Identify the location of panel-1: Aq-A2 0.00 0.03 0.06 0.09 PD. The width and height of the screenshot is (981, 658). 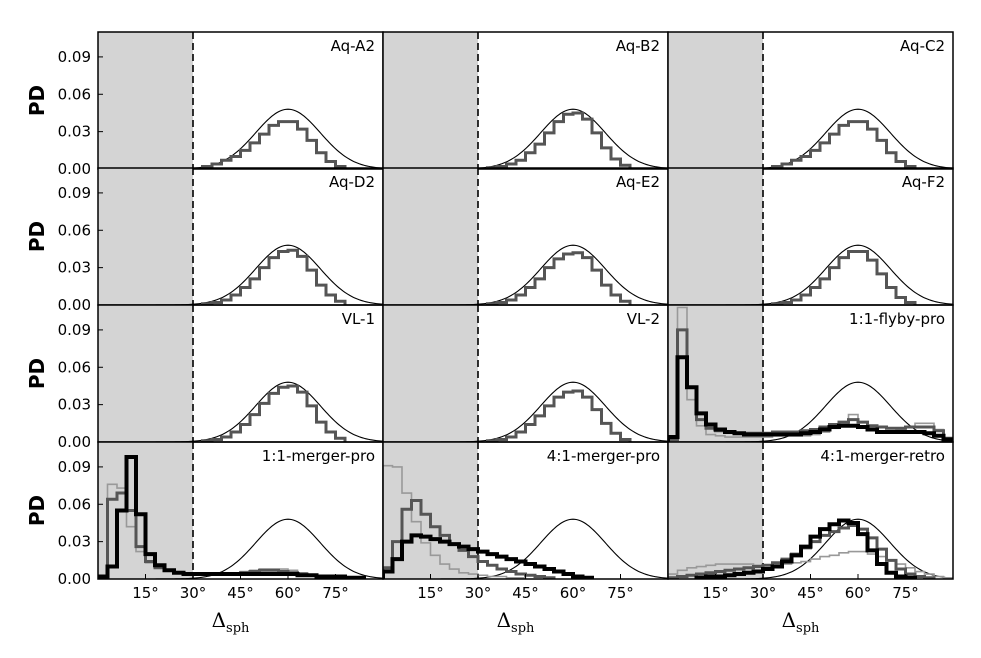
(204, 104).